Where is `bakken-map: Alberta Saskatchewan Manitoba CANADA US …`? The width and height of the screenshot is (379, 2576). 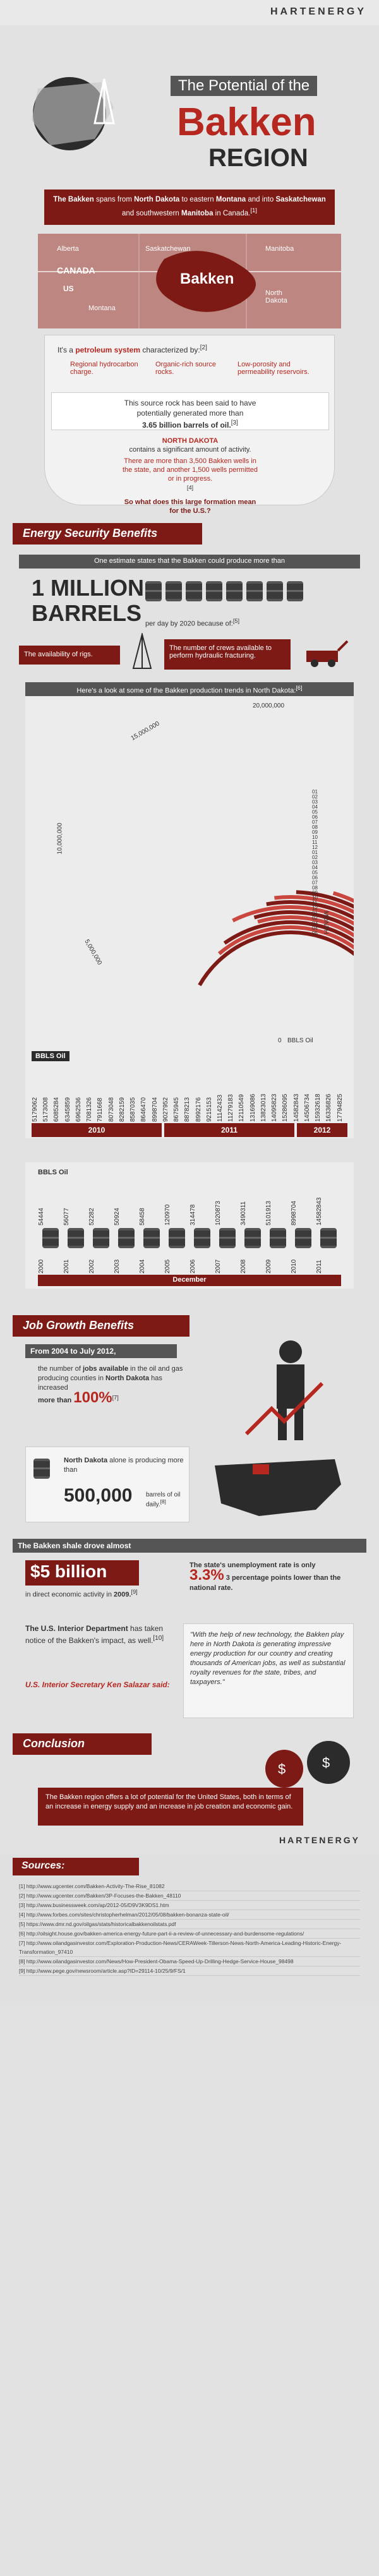
bakken-map: Alberta Saskatchewan Manitoba CANADA US … is located at coordinates (189, 281).